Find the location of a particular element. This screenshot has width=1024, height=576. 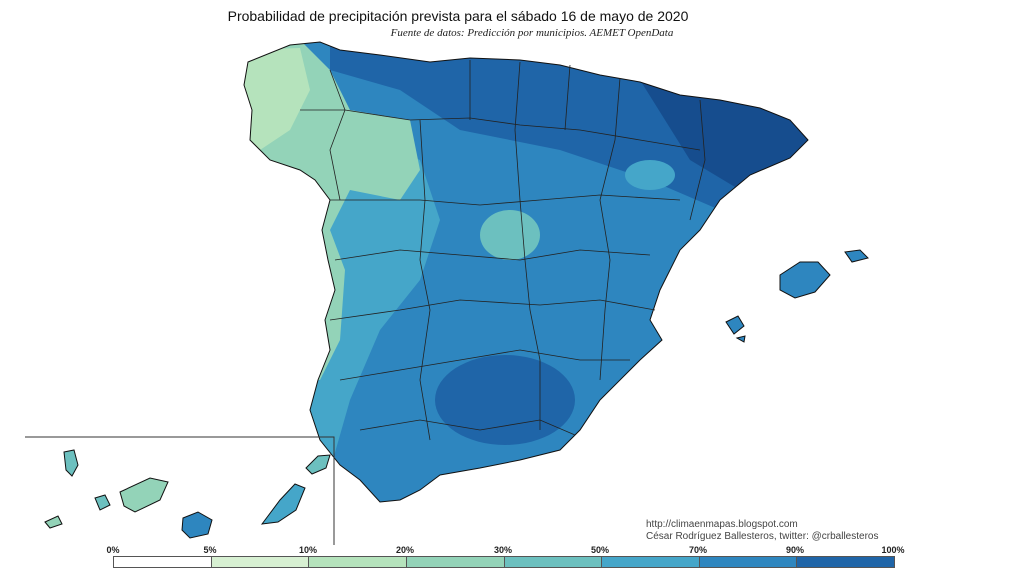

legend-label: 0% is located at coordinates (113, 550).